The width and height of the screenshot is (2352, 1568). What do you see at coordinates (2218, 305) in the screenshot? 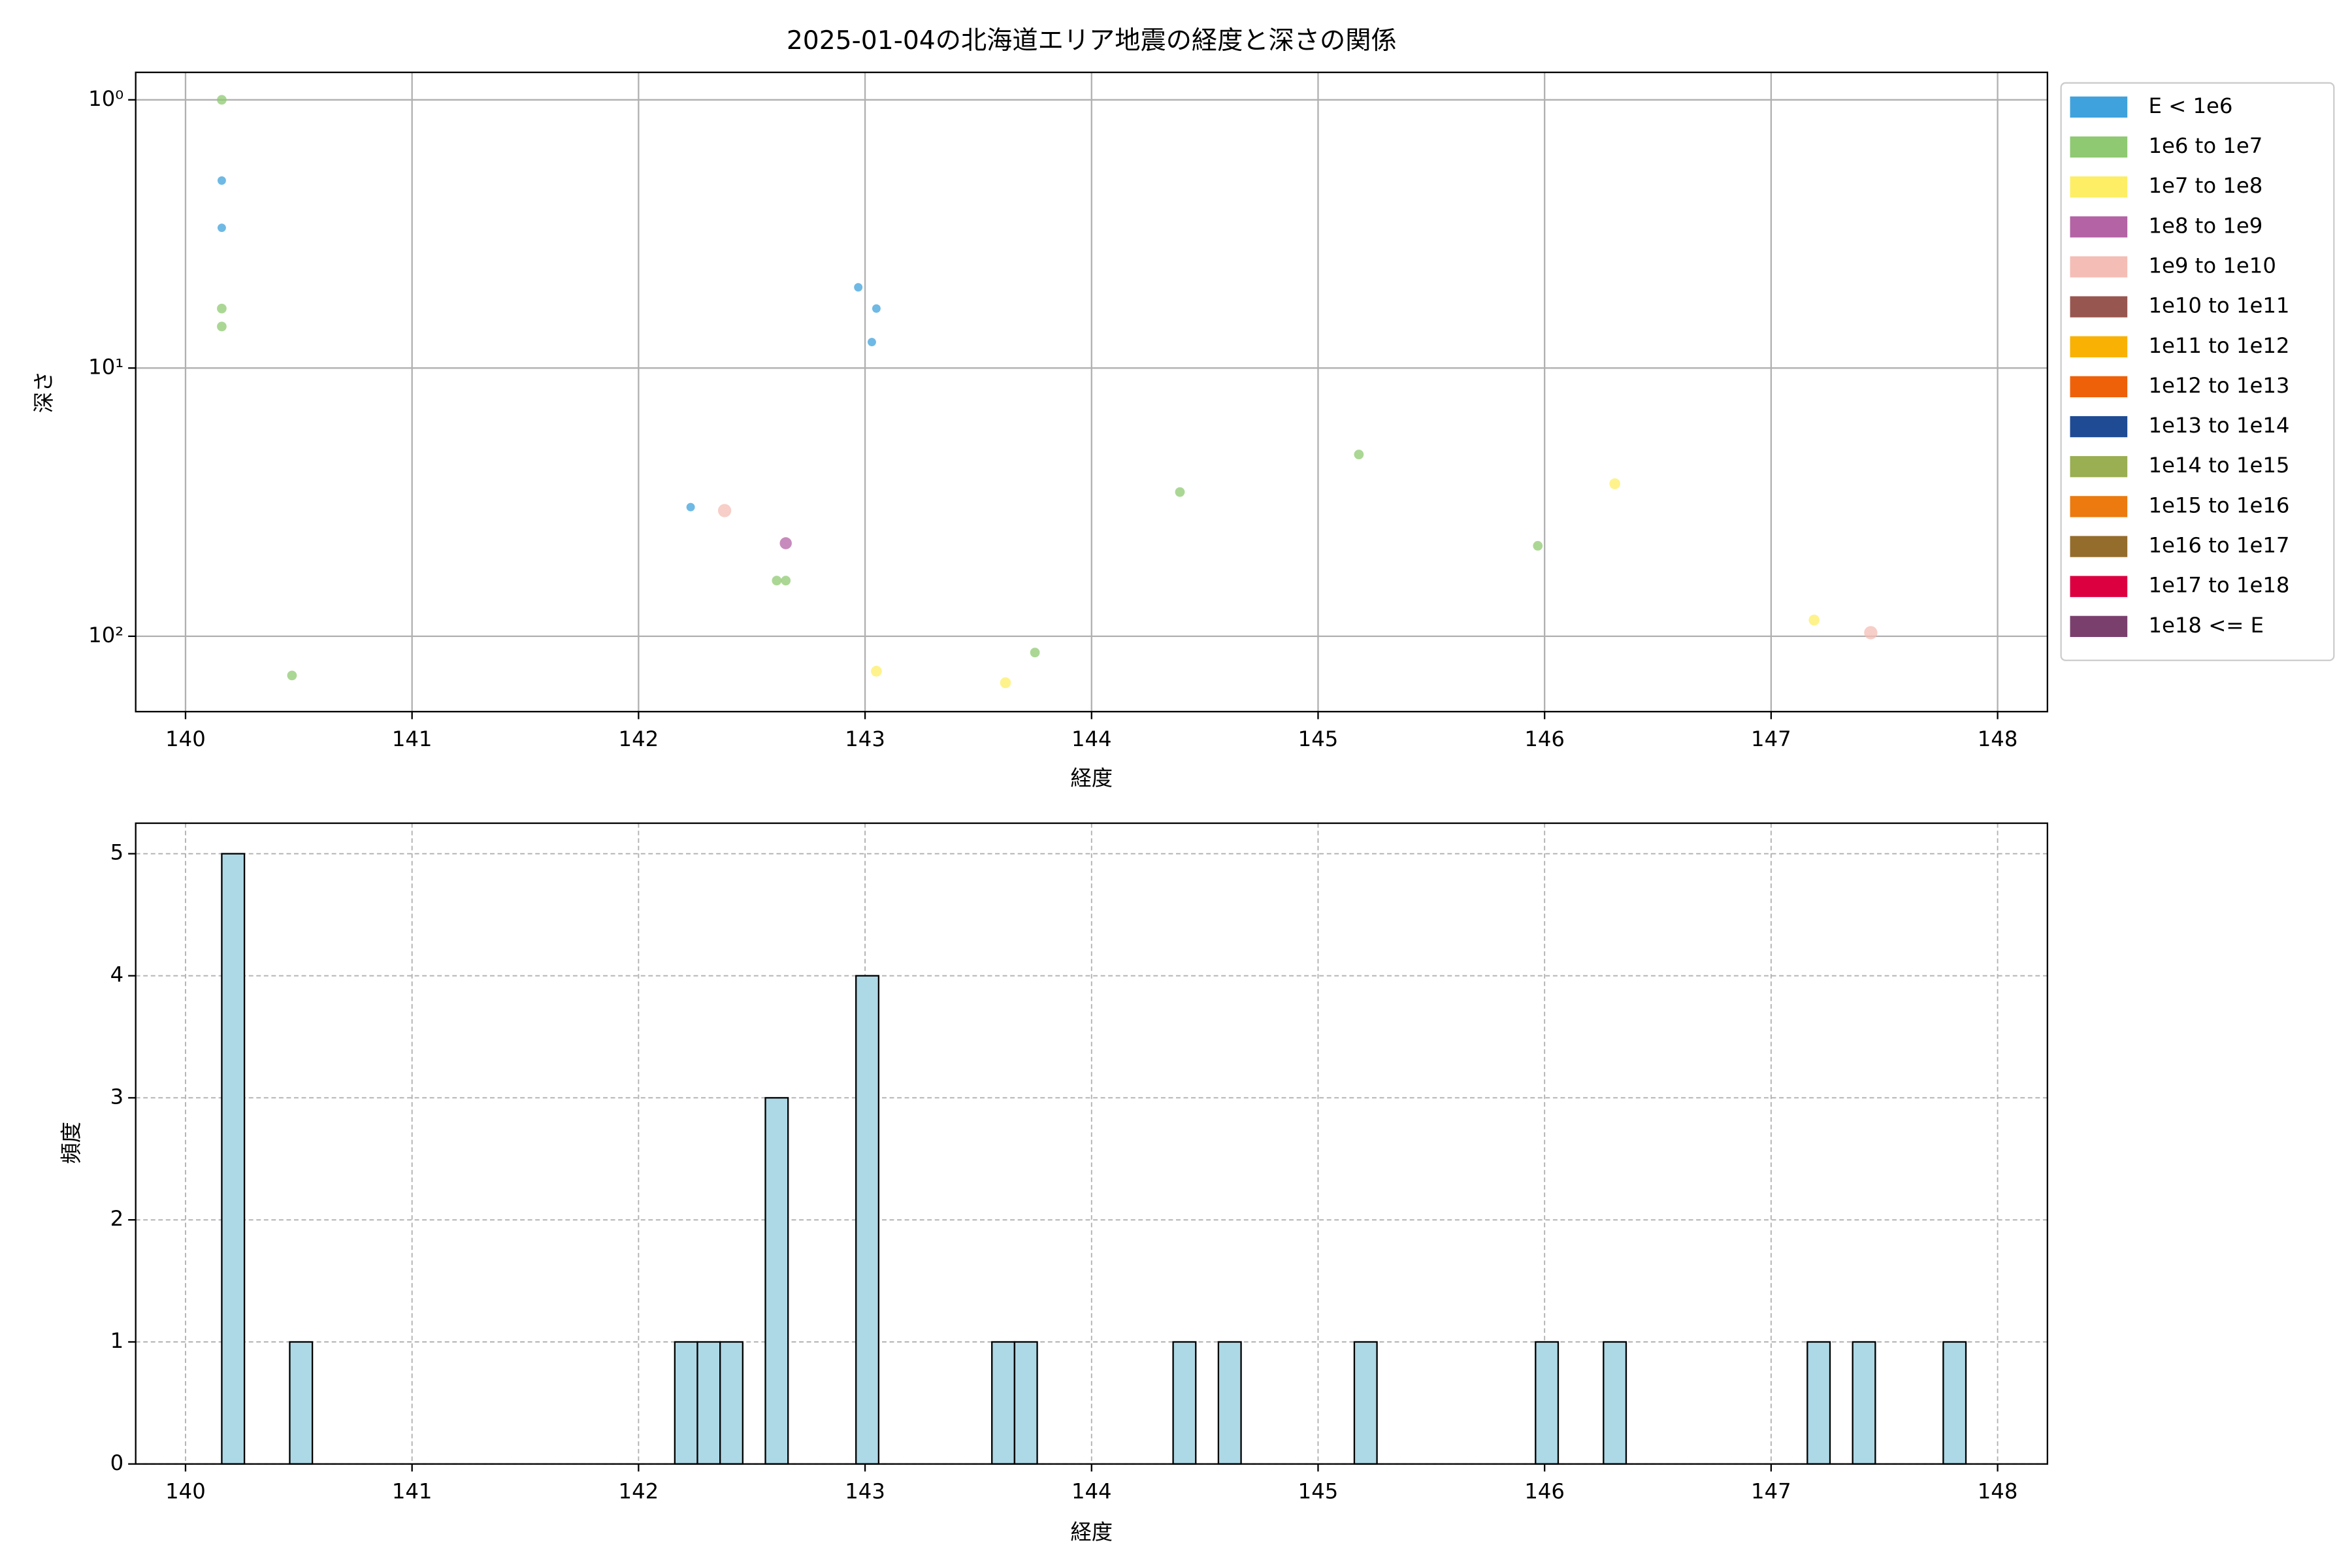
I see `legend-label: 1e10 to 1e11` at bounding box center [2218, 305].